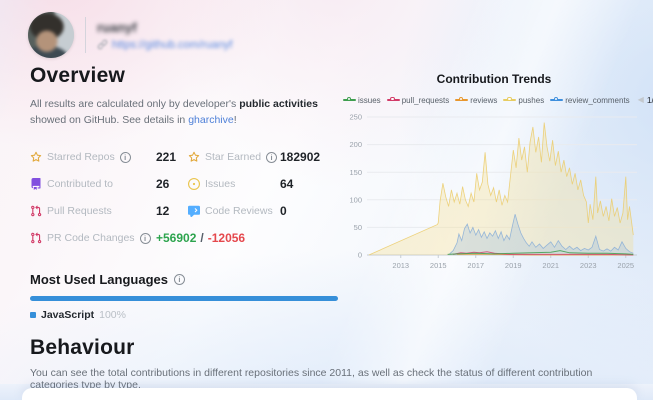 The width and height of the screenshot is (653, 400). Describe the element at coordinates (425, 100) in the screenshot. I see `legend-label: pull_requests` at that location.